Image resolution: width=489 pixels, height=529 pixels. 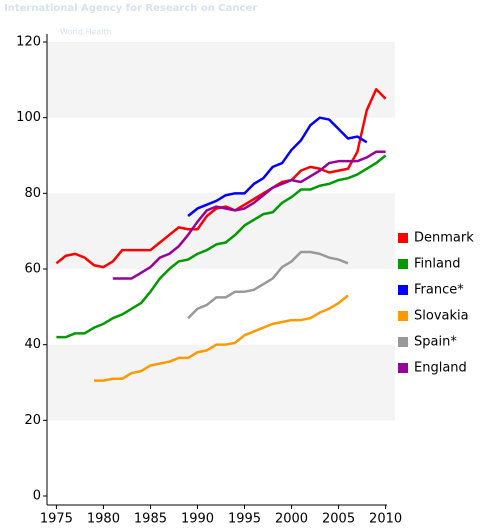 What do you see at coordinates (150, 519) in the screenshot?
I see `x-tick-label: 1985` at bounding box center [150, 519].